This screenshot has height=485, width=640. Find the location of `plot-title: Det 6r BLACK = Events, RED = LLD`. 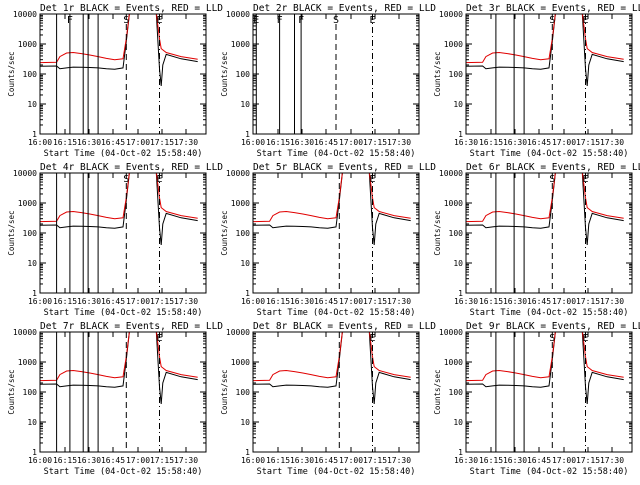

plot-title: Det 6r BLACK = Events, RED = LLD is located at coordinates (553, 167).